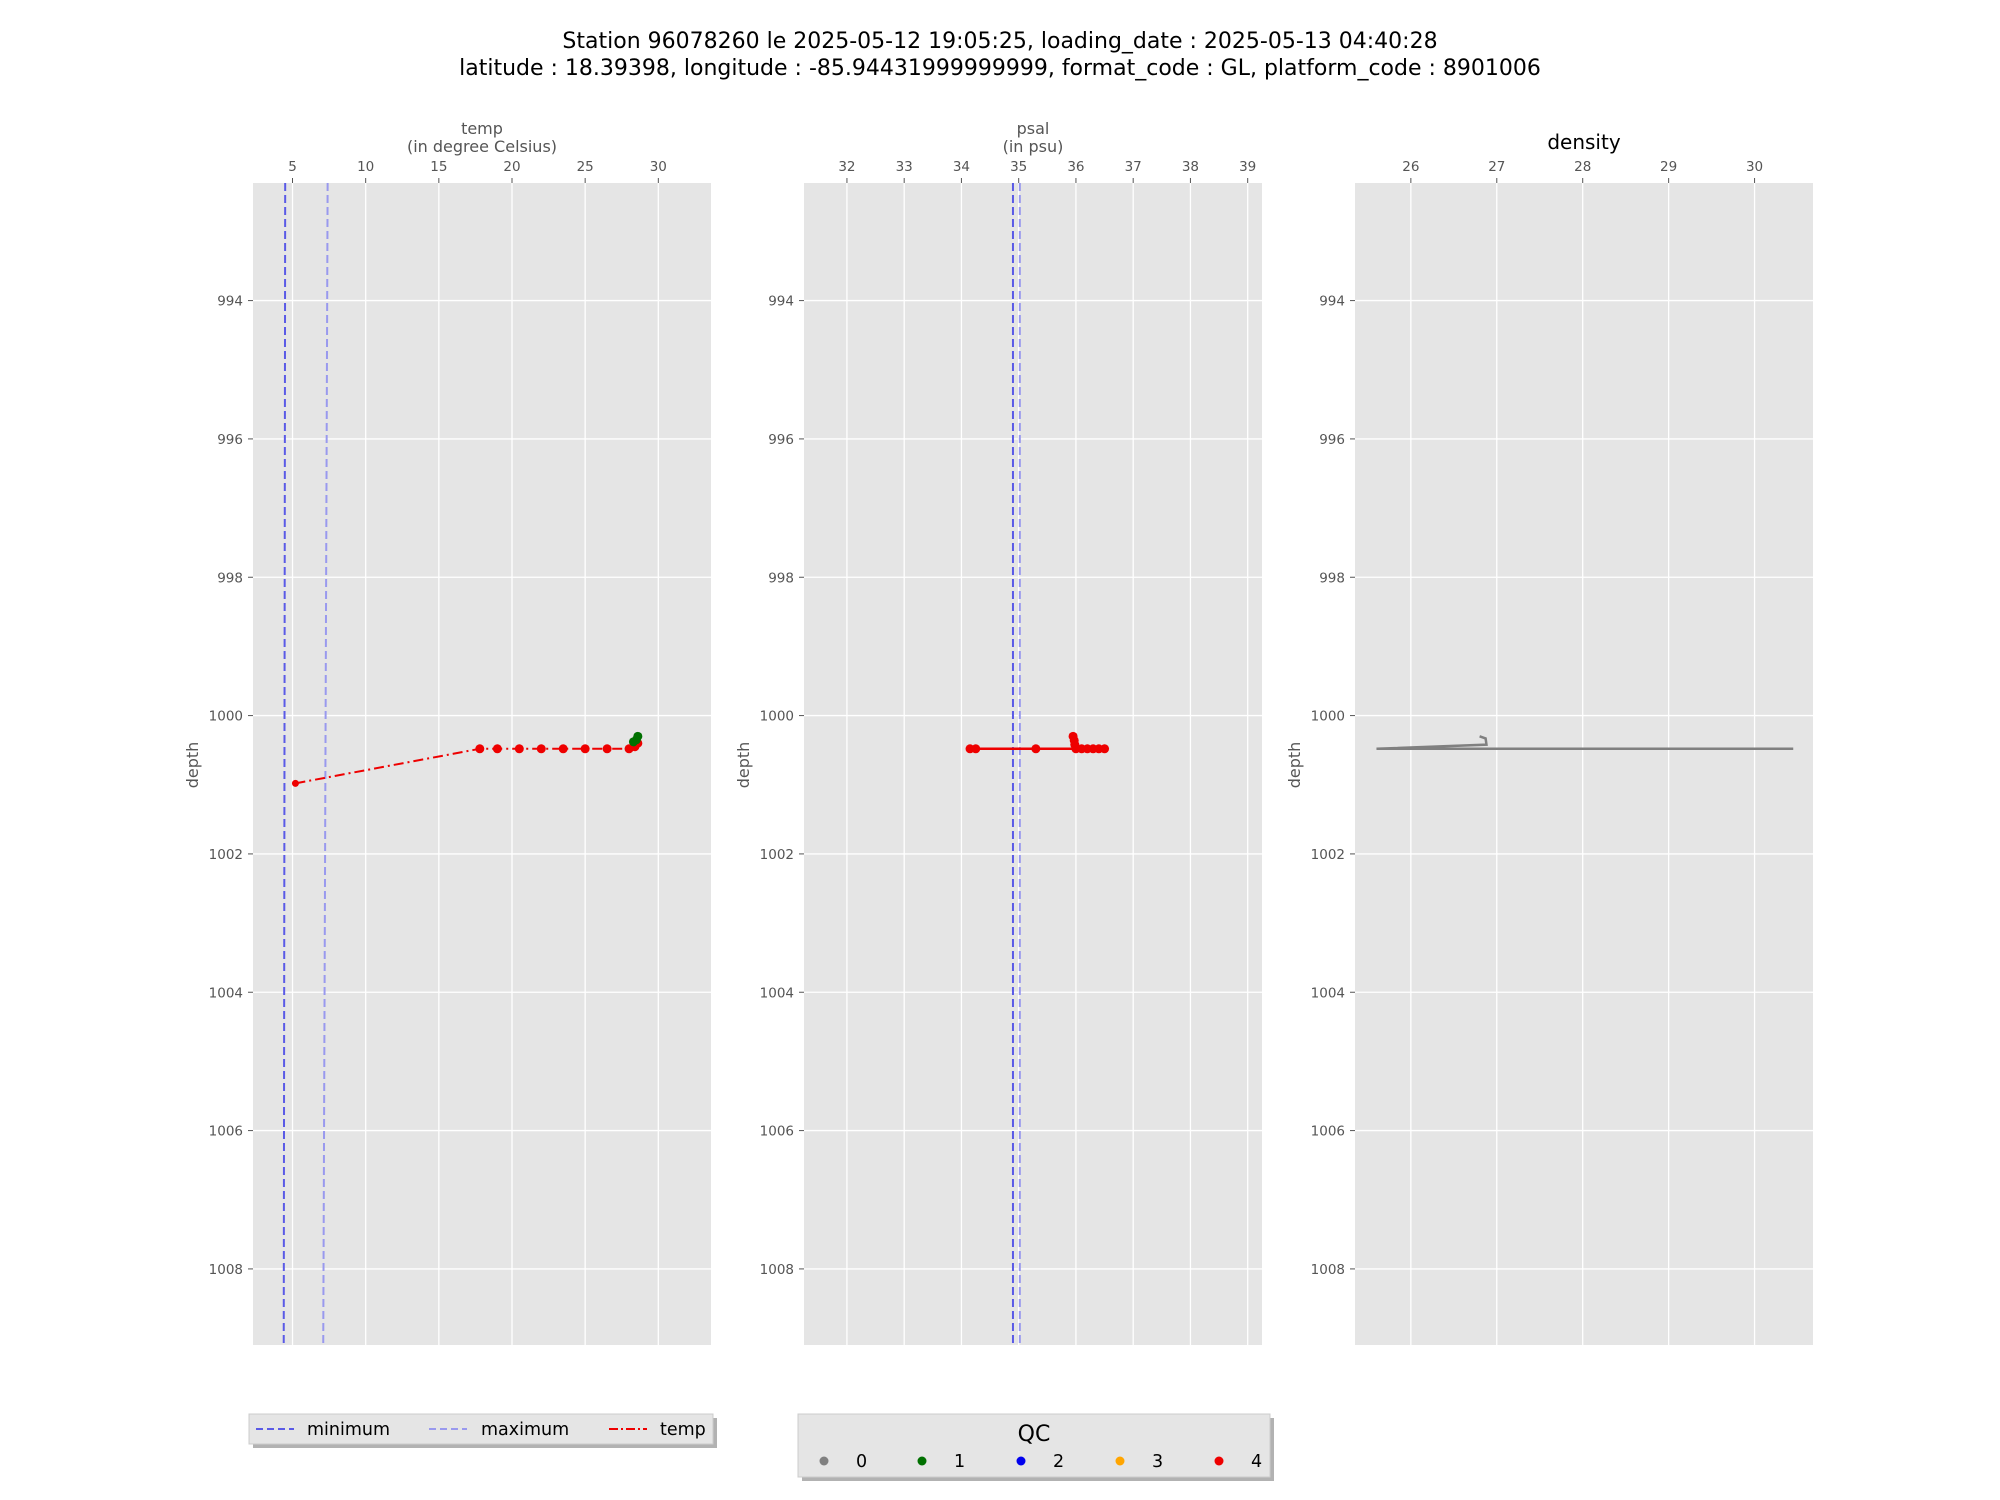 The height and width of the screenshot is (1500, 2000). I want to click on temp-xtick-label-20: 20, so click(511, 167).